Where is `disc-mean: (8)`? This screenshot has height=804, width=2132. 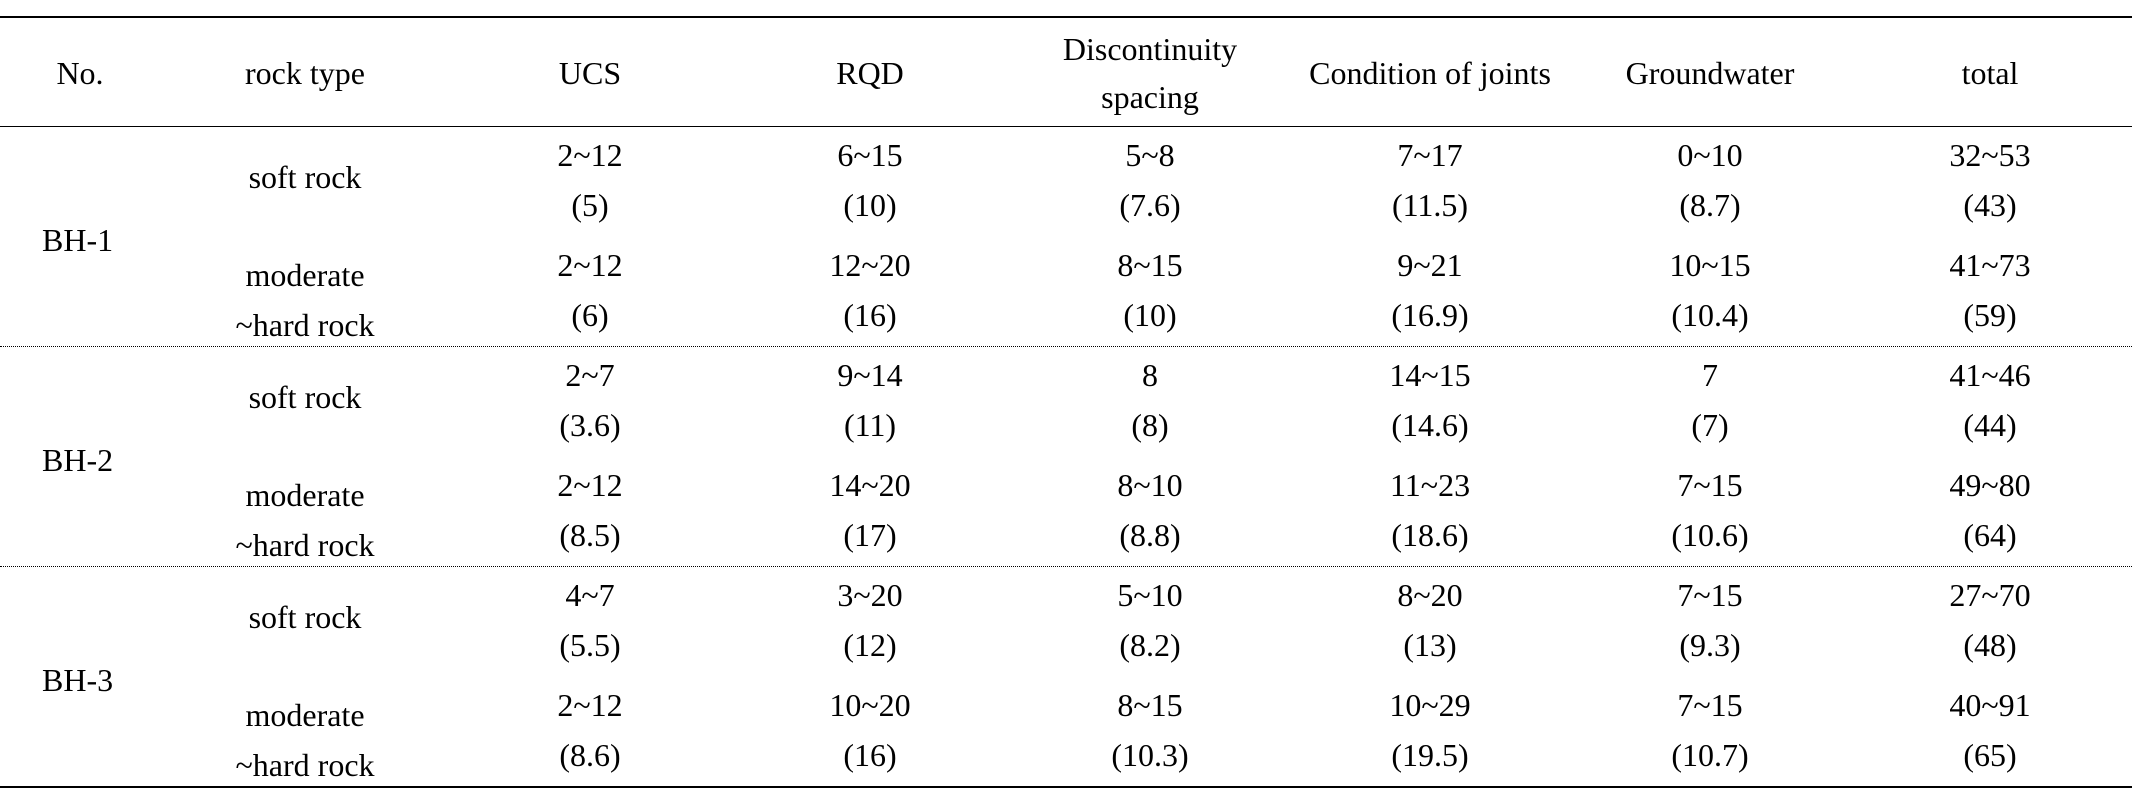
disc-mean: (8) is located at coordinates (1150, 425).